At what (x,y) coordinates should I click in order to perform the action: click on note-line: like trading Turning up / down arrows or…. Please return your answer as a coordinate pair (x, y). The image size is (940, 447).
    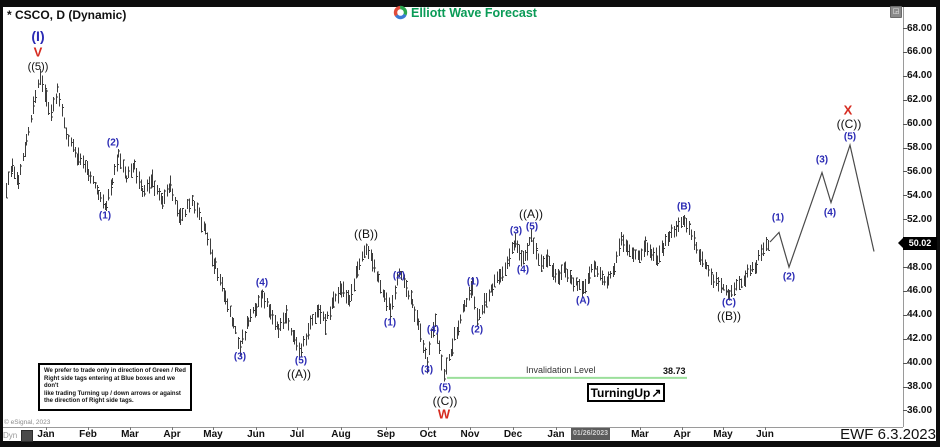
    Looking at the image, I should click on (112, 393).